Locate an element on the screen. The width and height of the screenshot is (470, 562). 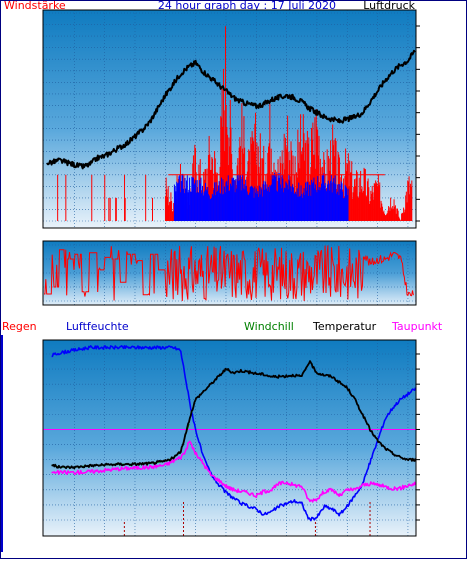
panel2-series is located at coordinates (229, 273).